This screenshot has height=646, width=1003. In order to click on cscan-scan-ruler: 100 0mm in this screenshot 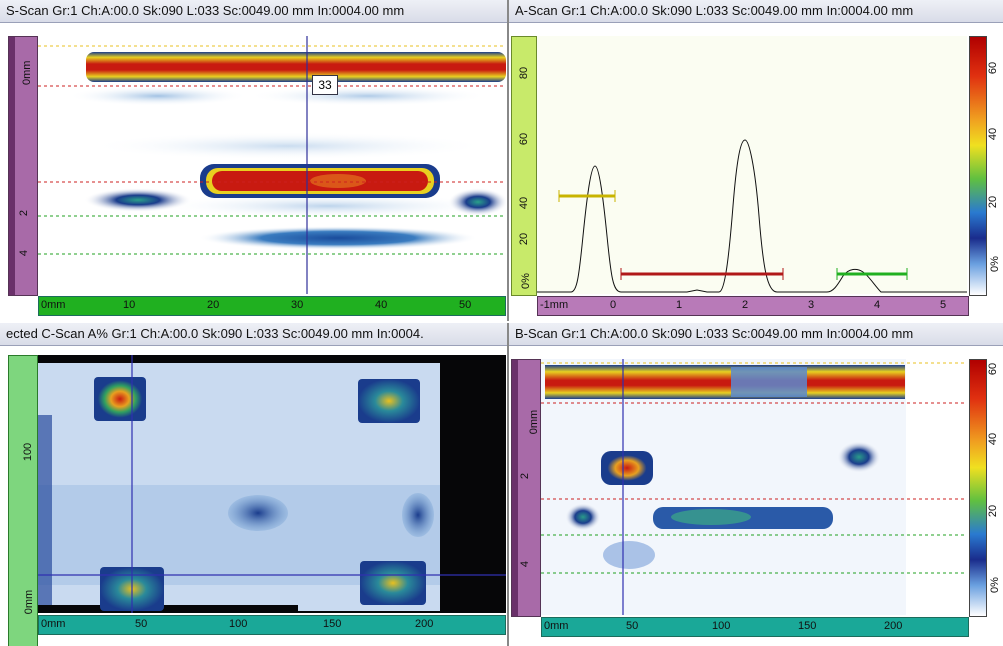, I will do `click(23, 500)`.